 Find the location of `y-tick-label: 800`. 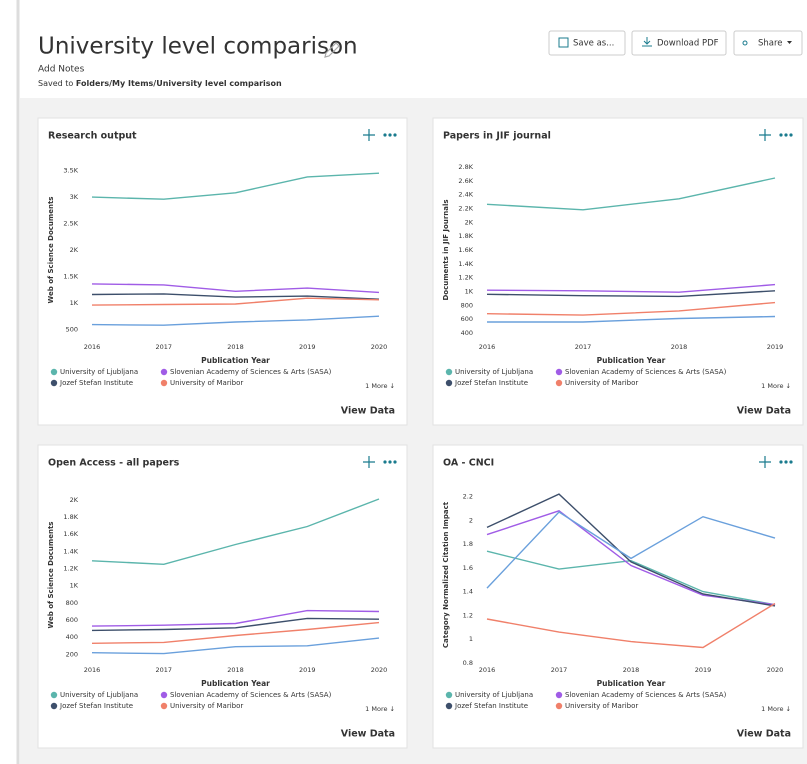

y-tick-label: 800 is located at coordinates (467, 305).